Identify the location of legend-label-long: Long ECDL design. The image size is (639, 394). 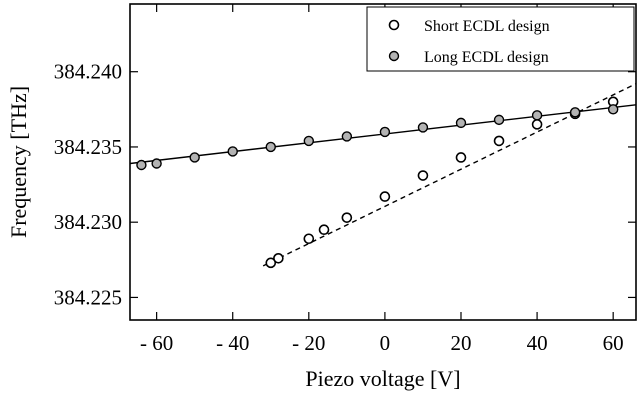
(486, 57).